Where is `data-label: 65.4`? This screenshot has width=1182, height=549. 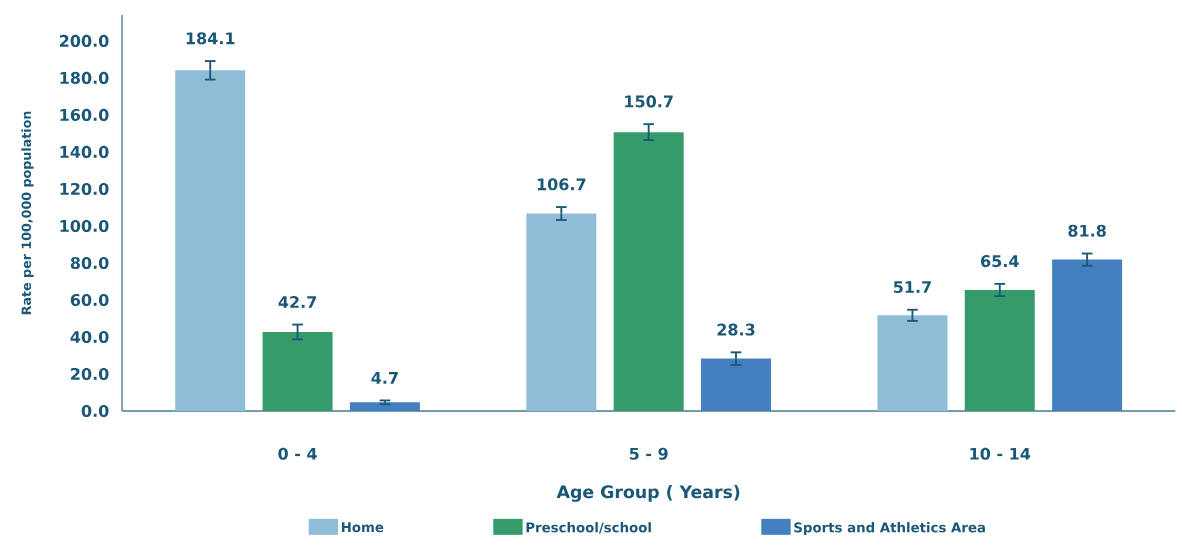 data-label: 65.4 is located at coordinates (1000, 261).